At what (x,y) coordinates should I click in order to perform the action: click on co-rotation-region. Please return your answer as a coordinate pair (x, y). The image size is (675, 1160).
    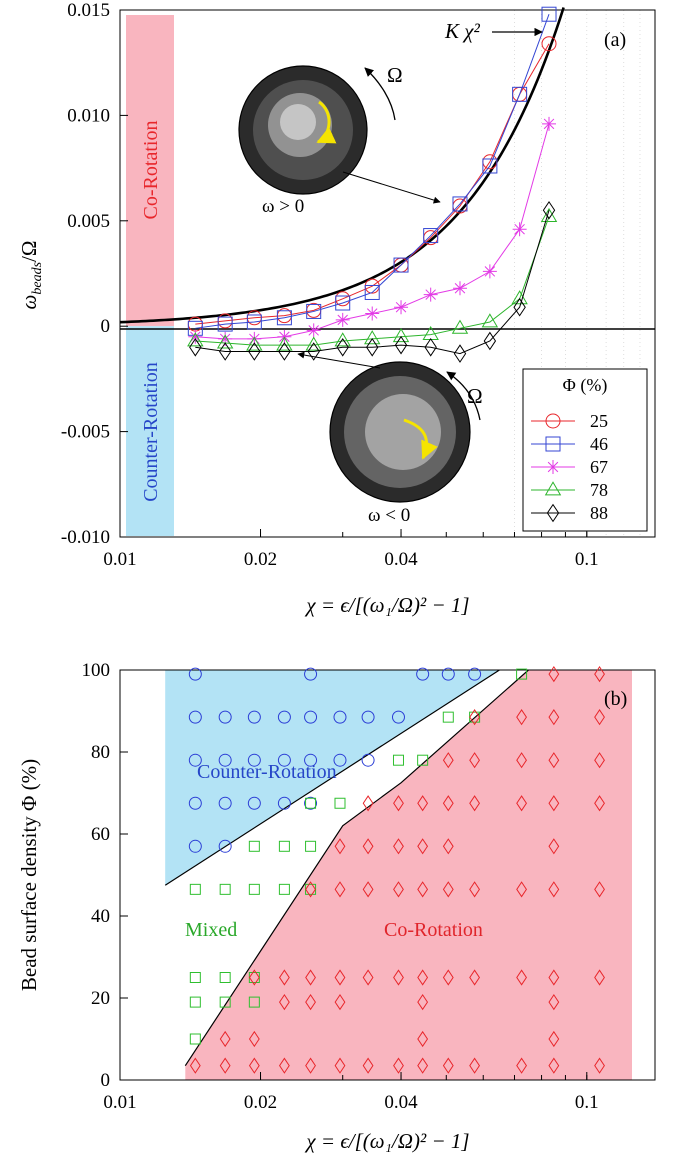
    Looking at the image, I should click on (150, 171).